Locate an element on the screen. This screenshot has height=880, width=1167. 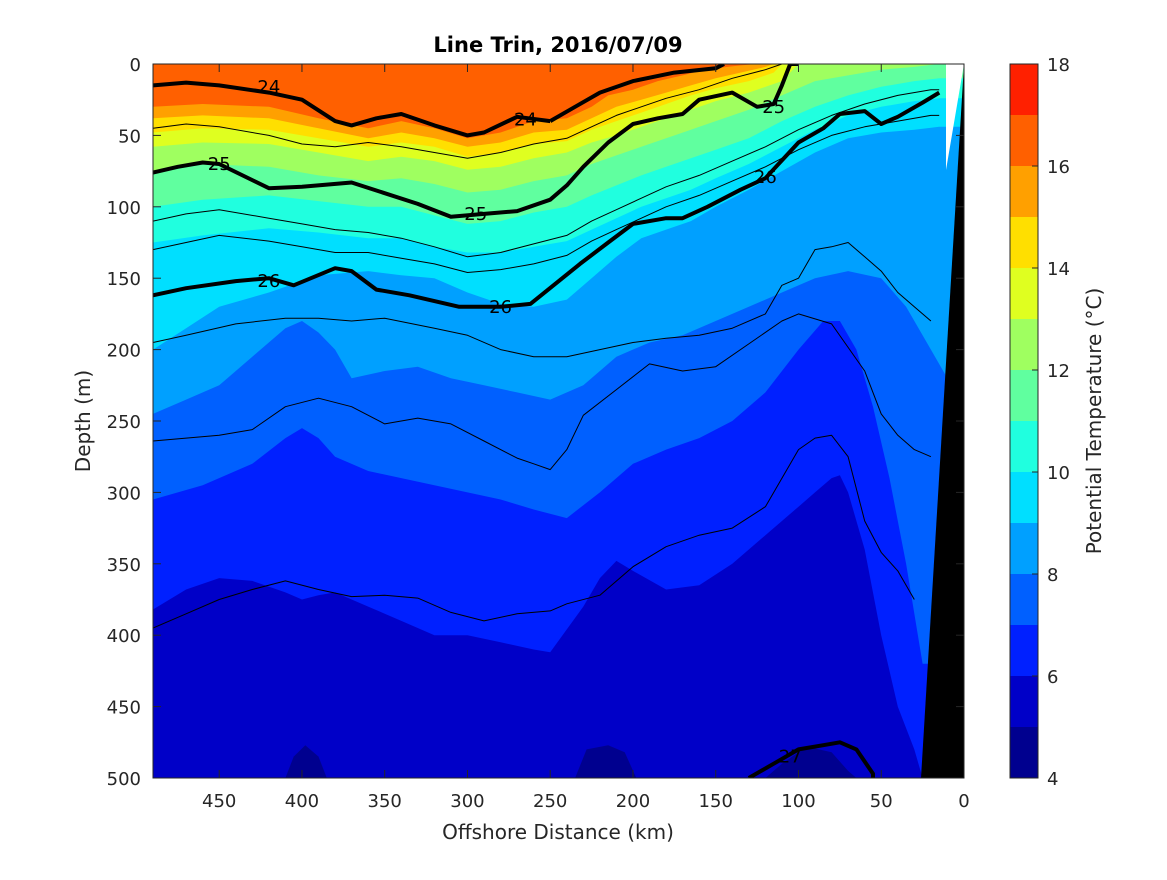
y-tick-label: 250 is located at coordinates (124, 422).